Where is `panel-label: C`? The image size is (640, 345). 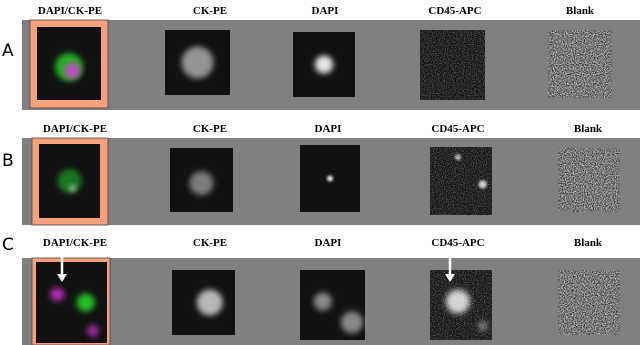 panel-label: C is located at coordinates (8, 245).